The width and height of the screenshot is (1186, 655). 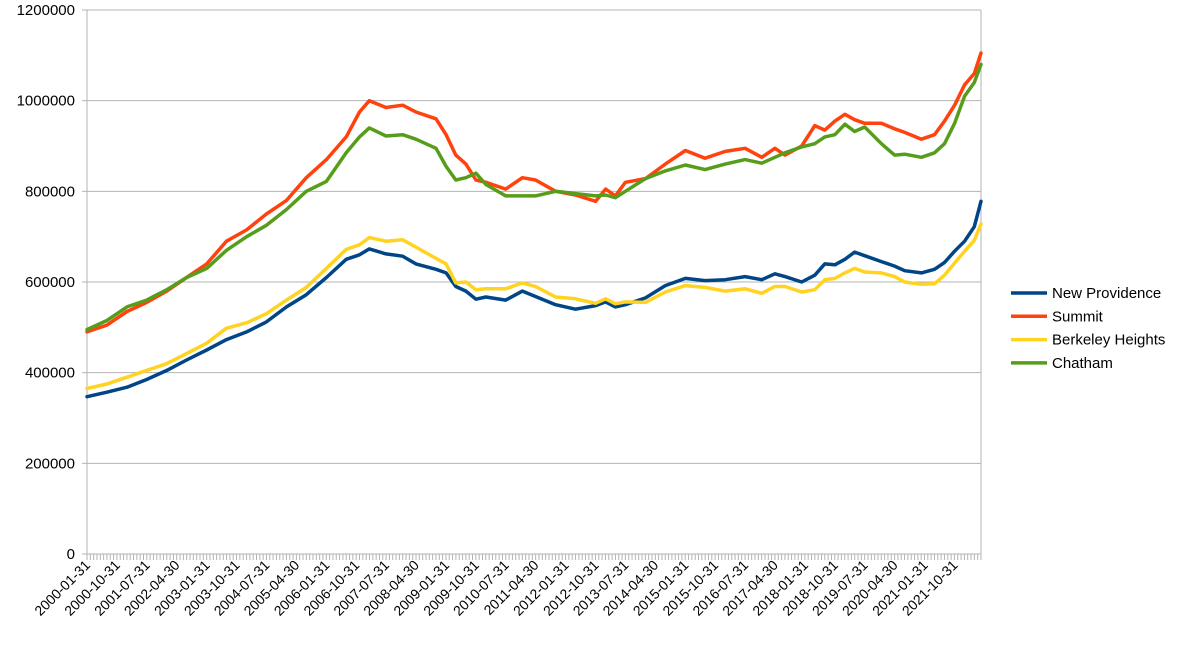 I want to click on y-axis-ticks: 0 200000 400000 600000 800000 1000000 1200000, so click(x=52, y=282).